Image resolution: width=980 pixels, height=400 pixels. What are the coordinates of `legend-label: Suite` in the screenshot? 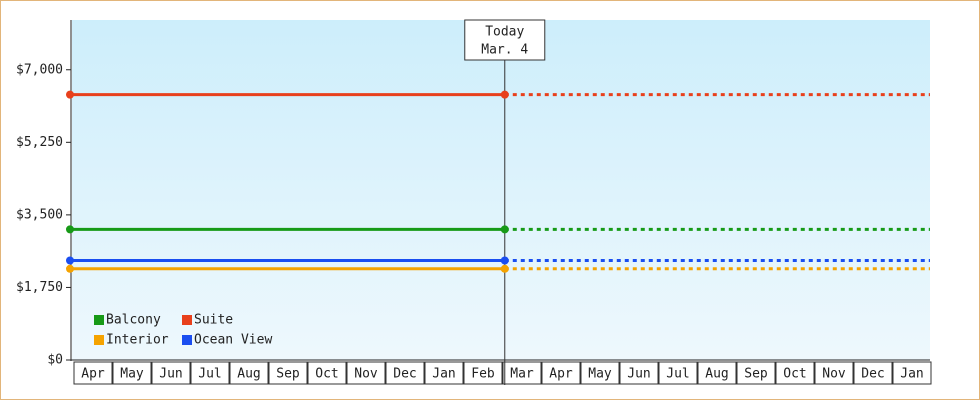 It's located at (213, 320).